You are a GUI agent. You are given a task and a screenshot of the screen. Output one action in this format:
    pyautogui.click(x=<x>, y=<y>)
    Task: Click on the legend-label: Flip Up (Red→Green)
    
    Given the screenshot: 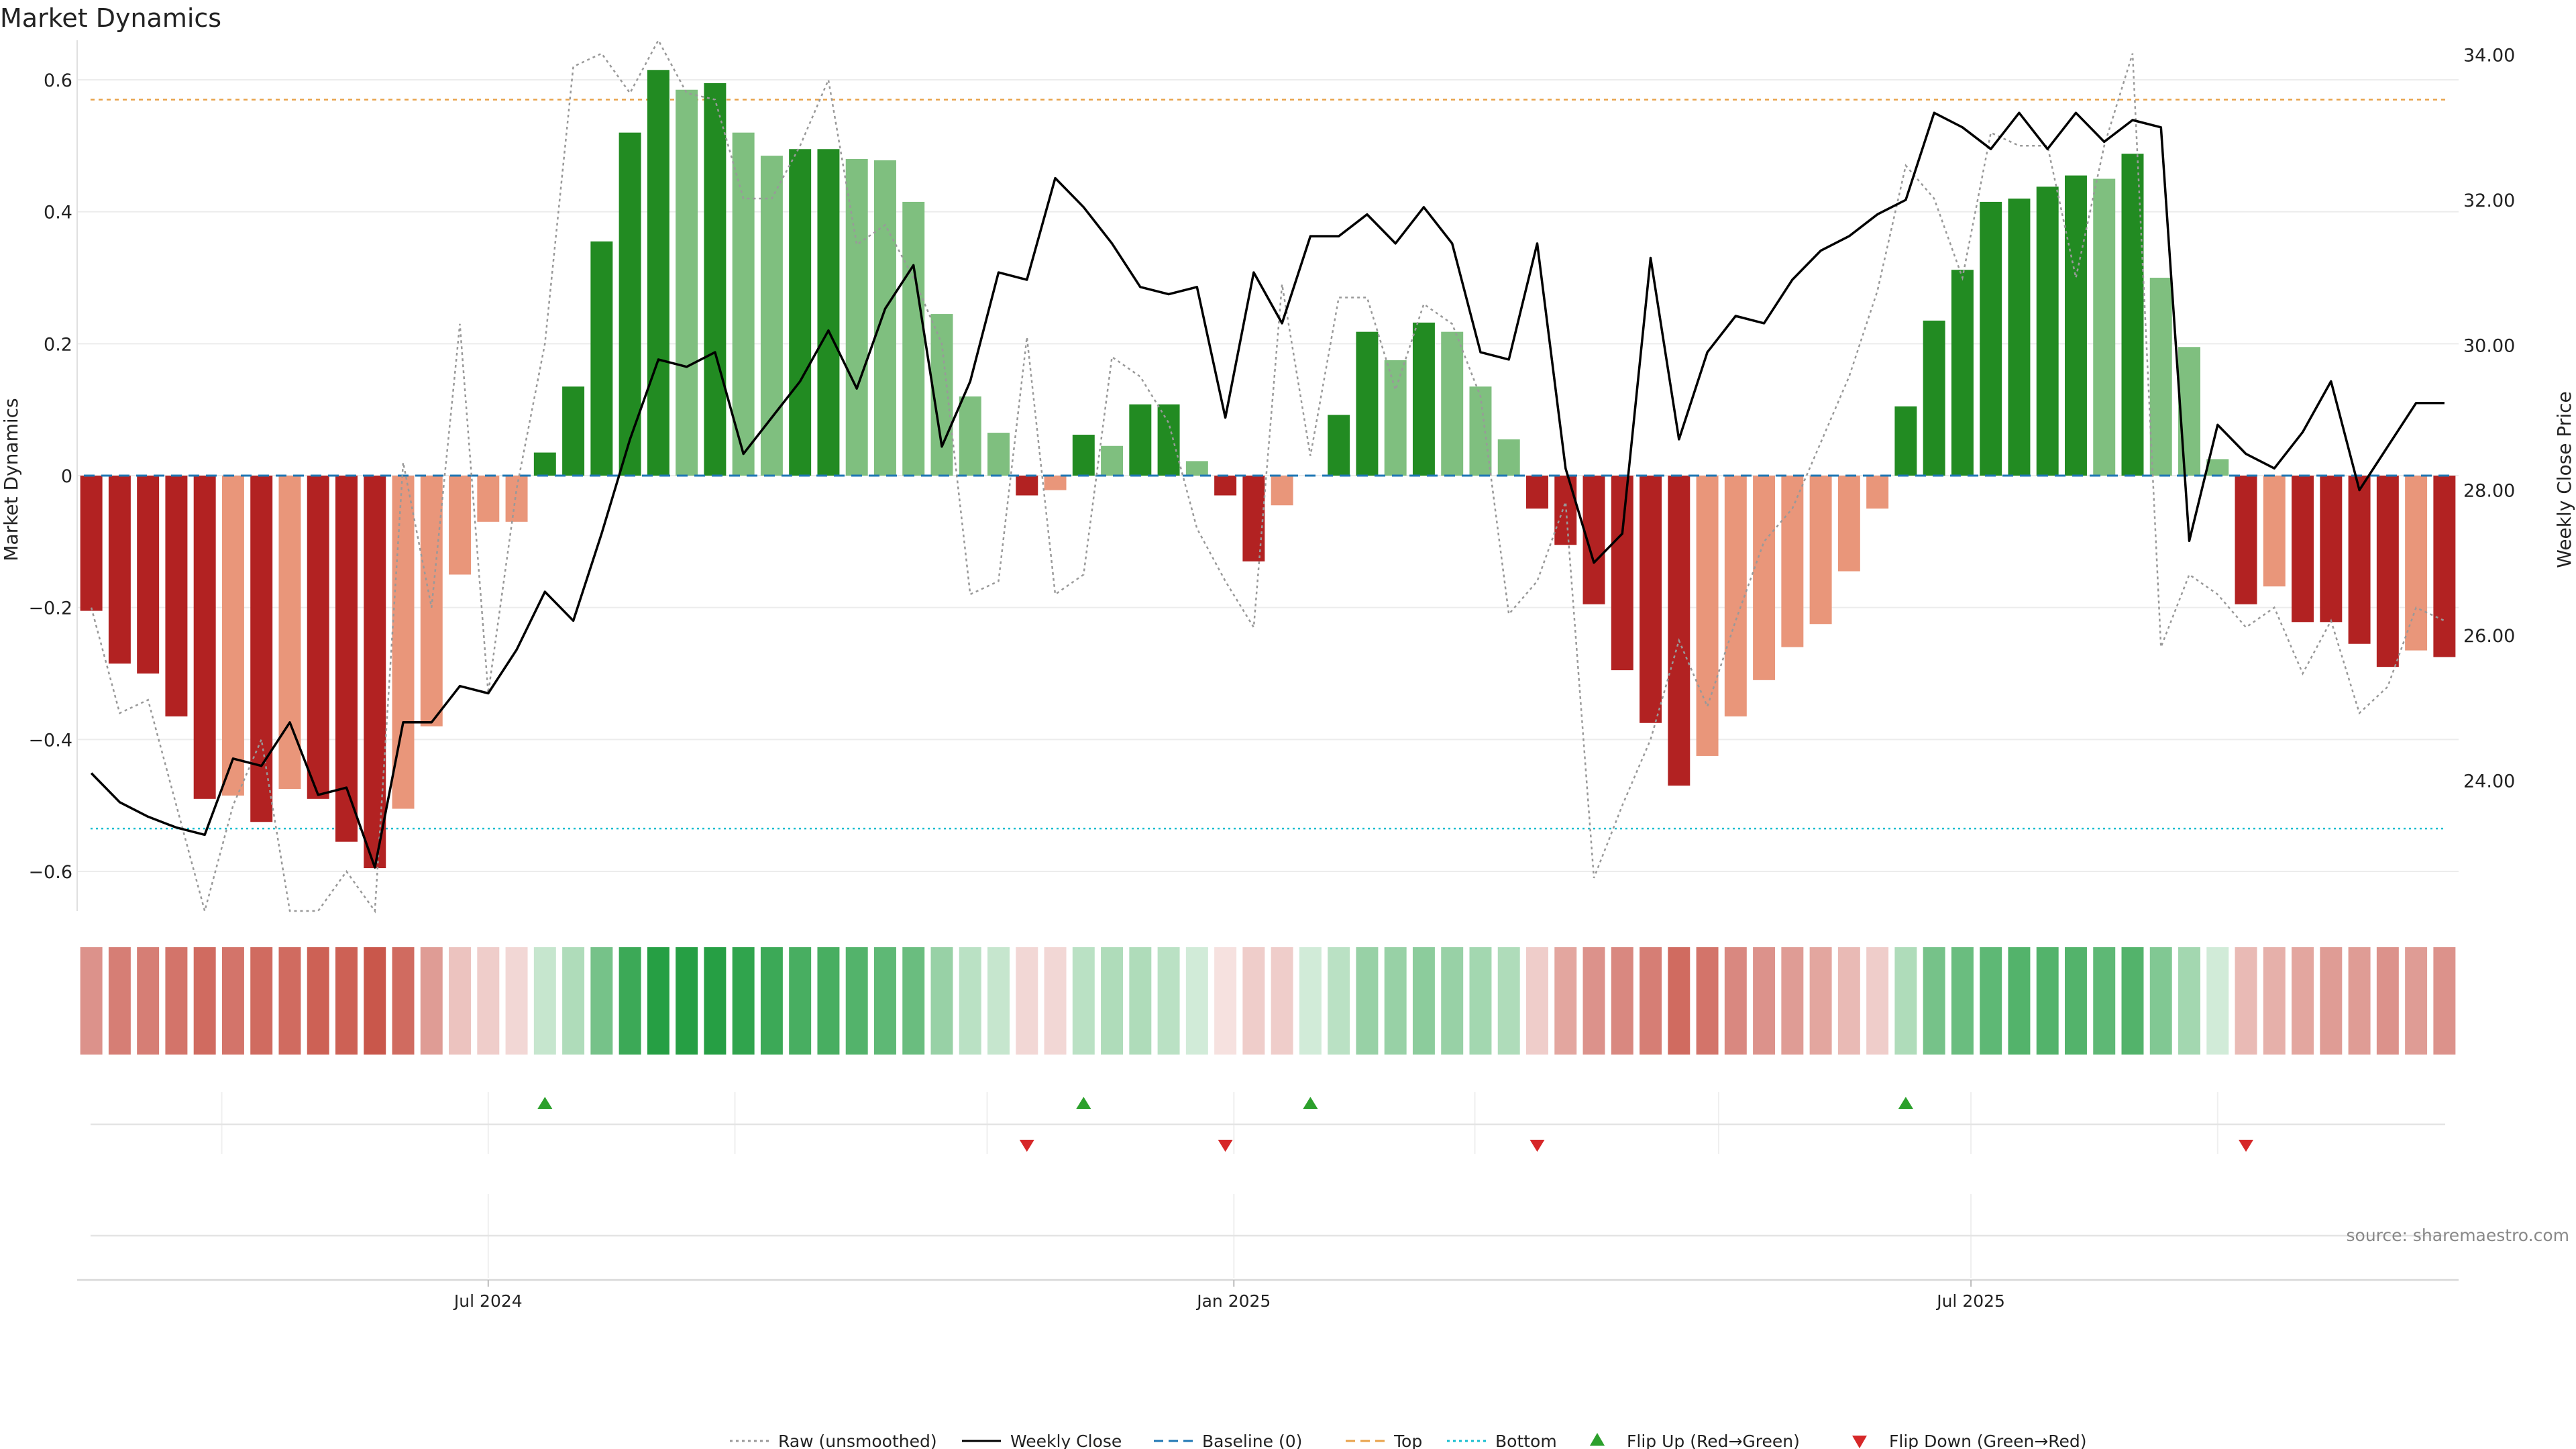 What is the action you would take?
    pyautogui.click(x=1713, y=1440)
    